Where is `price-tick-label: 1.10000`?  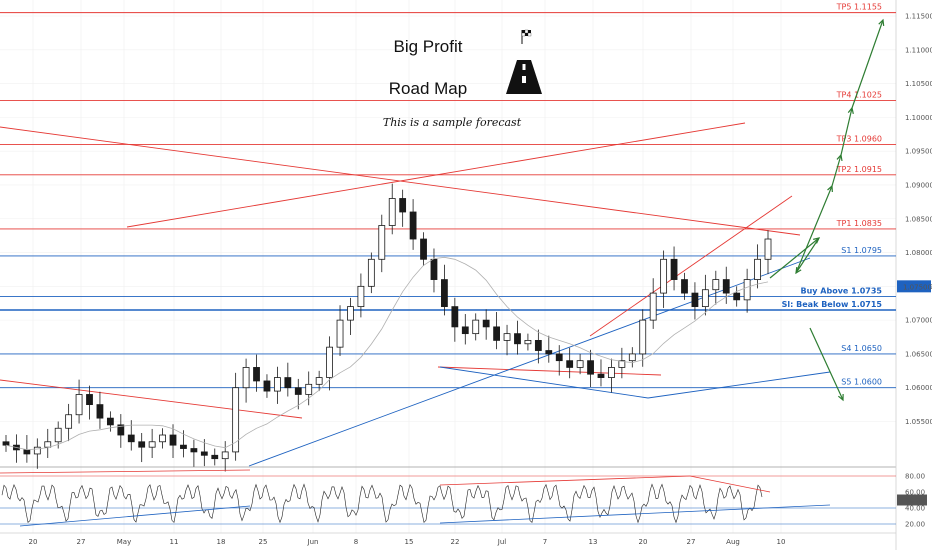 price-tick-label: 1.10000 is located at coordinates (918, 118).